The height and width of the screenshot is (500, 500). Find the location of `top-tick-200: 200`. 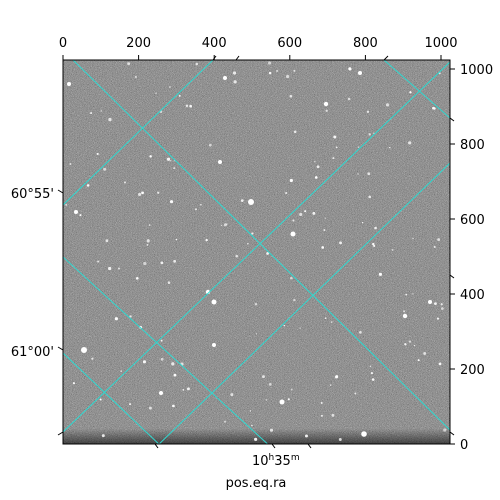

top-tick-200: 200 is located at coordinates (138, 43).